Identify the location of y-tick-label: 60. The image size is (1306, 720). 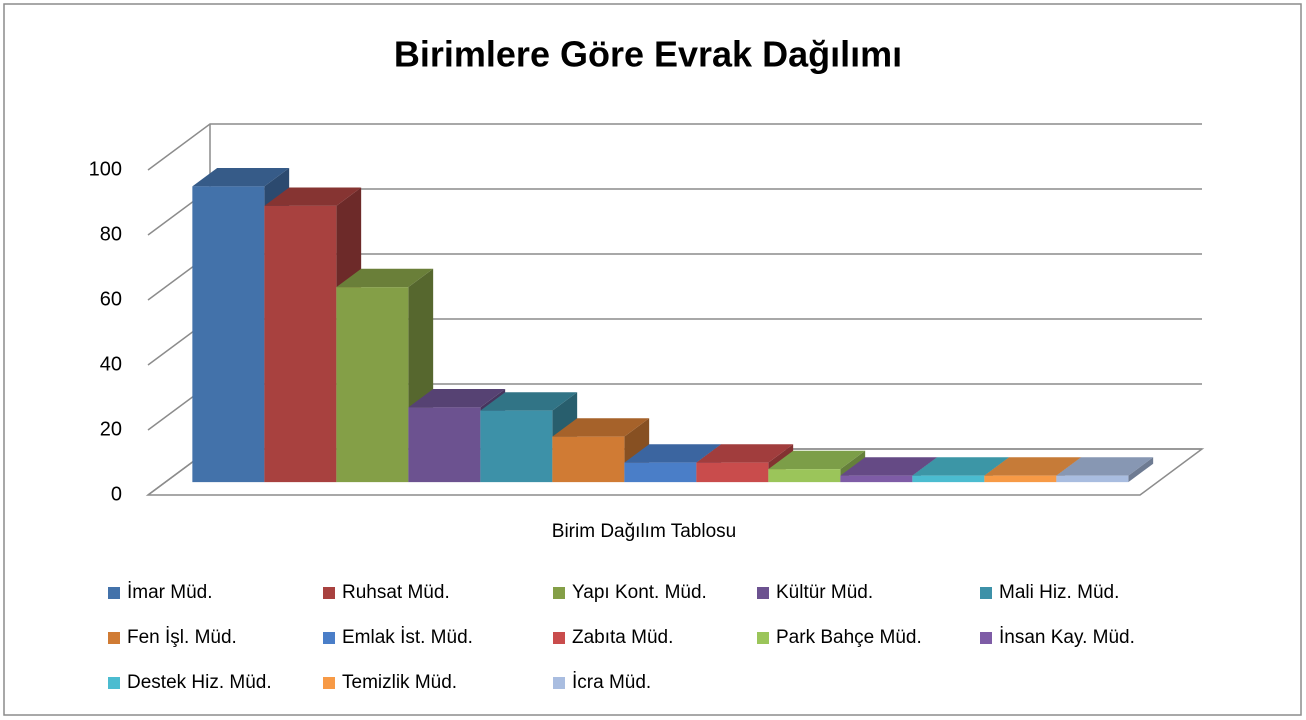
(111, 299).